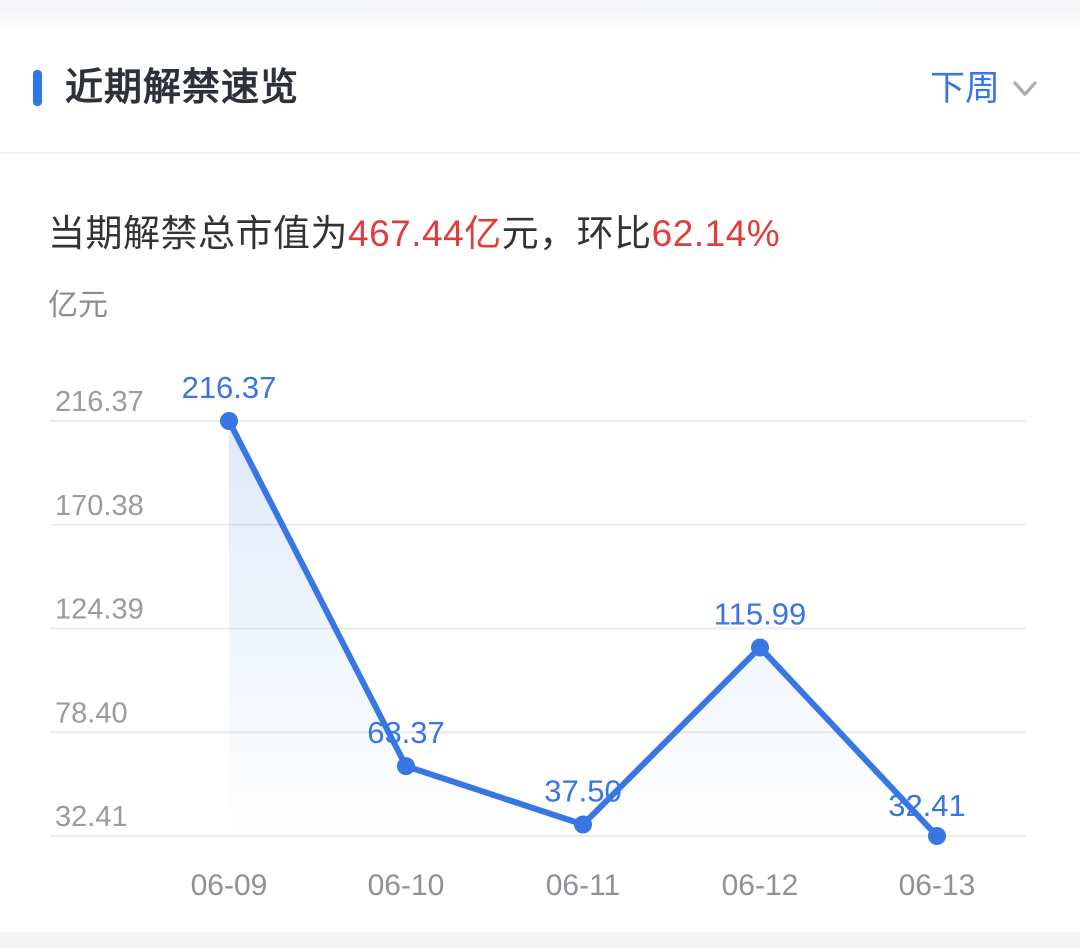  I want to click on chevron-down-icon, so click(1025, 88).